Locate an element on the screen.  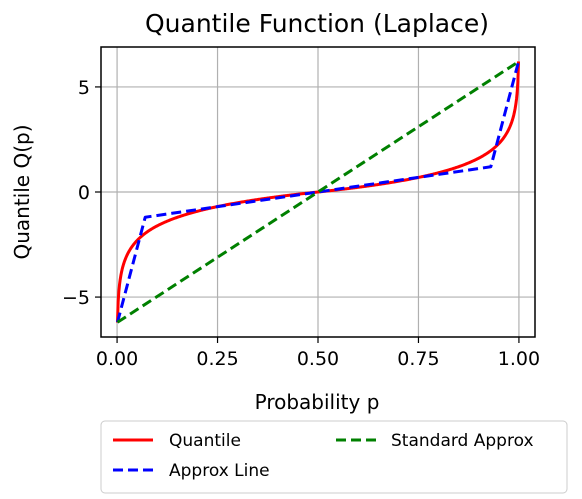
legend: Quantile Approx Line Standard Approx is located at coordinates (334, 457).